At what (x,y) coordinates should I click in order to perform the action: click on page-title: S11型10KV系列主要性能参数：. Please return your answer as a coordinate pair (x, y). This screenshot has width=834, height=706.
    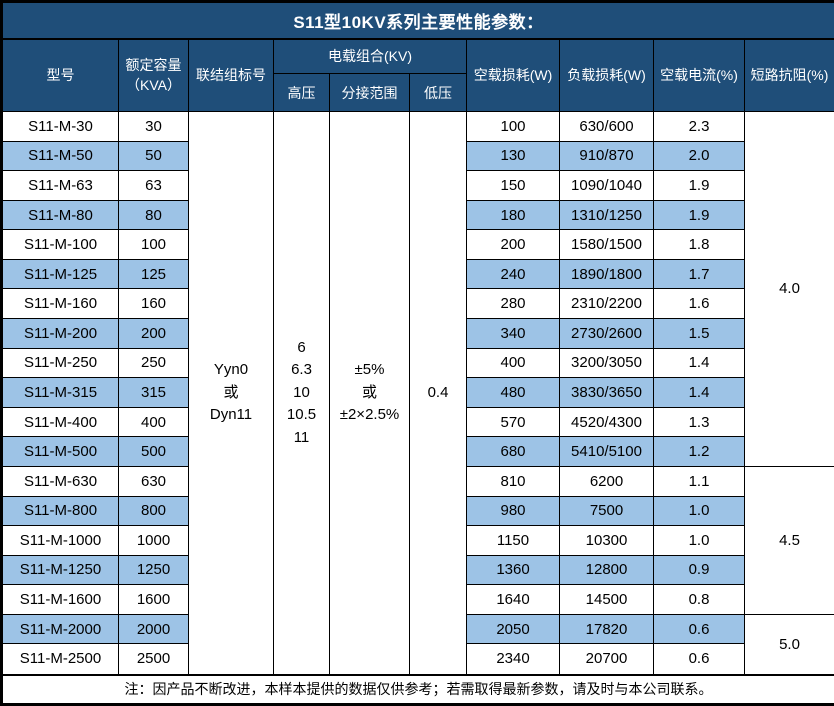
    Looking at the image, I should click on (417, 20).